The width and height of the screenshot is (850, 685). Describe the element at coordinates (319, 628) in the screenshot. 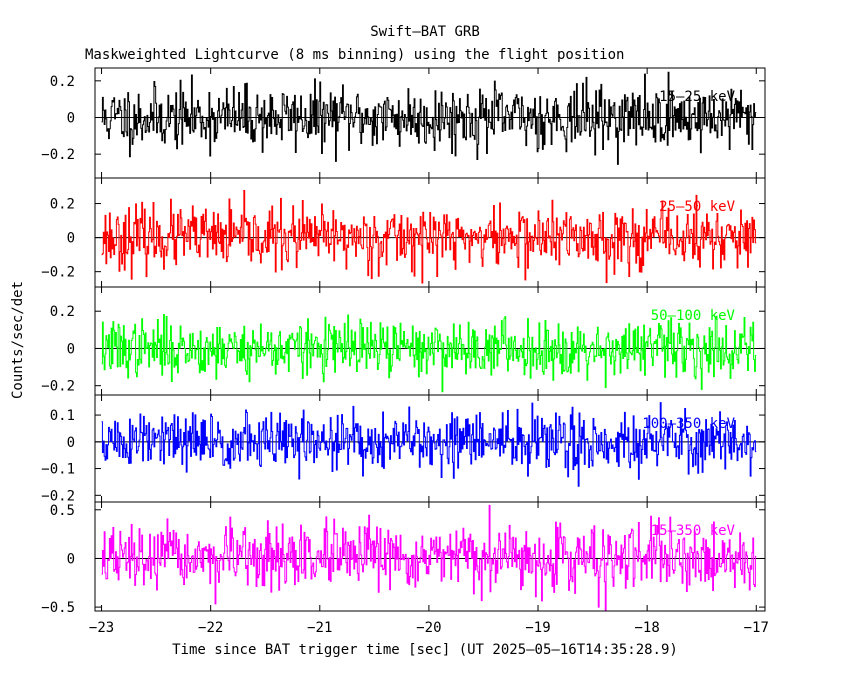

I see `x-tick-label: −21` at that location.